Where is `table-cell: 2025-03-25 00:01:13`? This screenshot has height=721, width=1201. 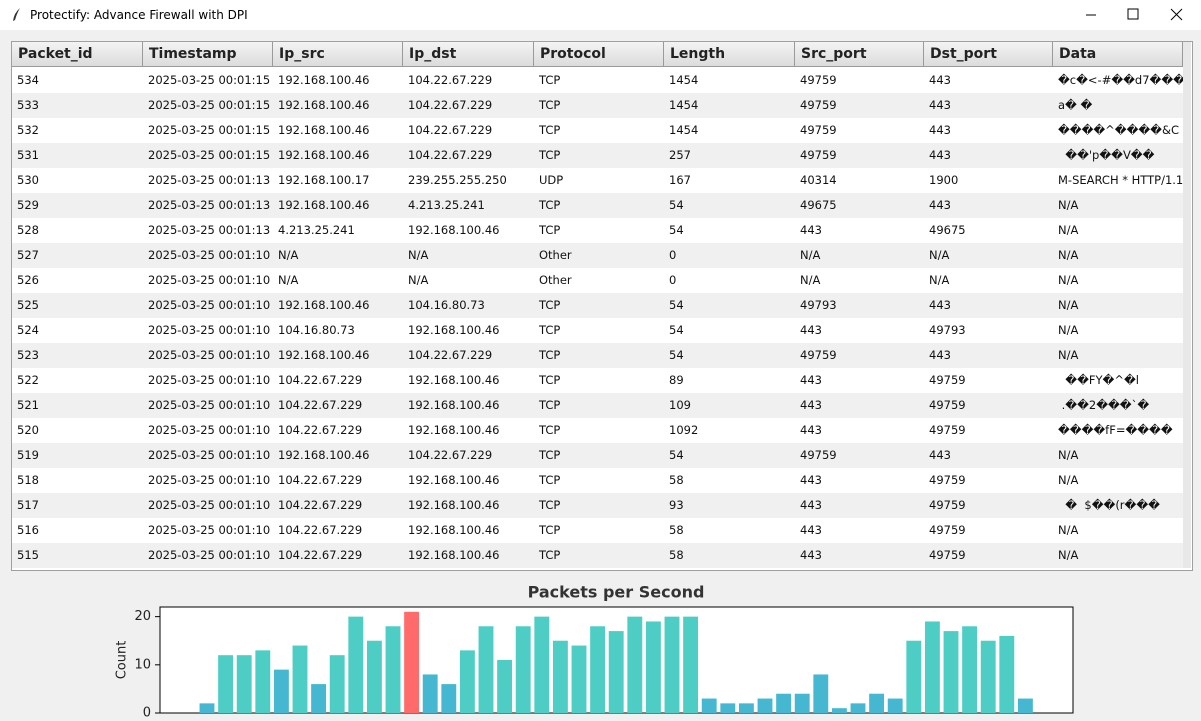 table-cell: 2025-03-25 00:01:13 is located at coordinates (209, 180).